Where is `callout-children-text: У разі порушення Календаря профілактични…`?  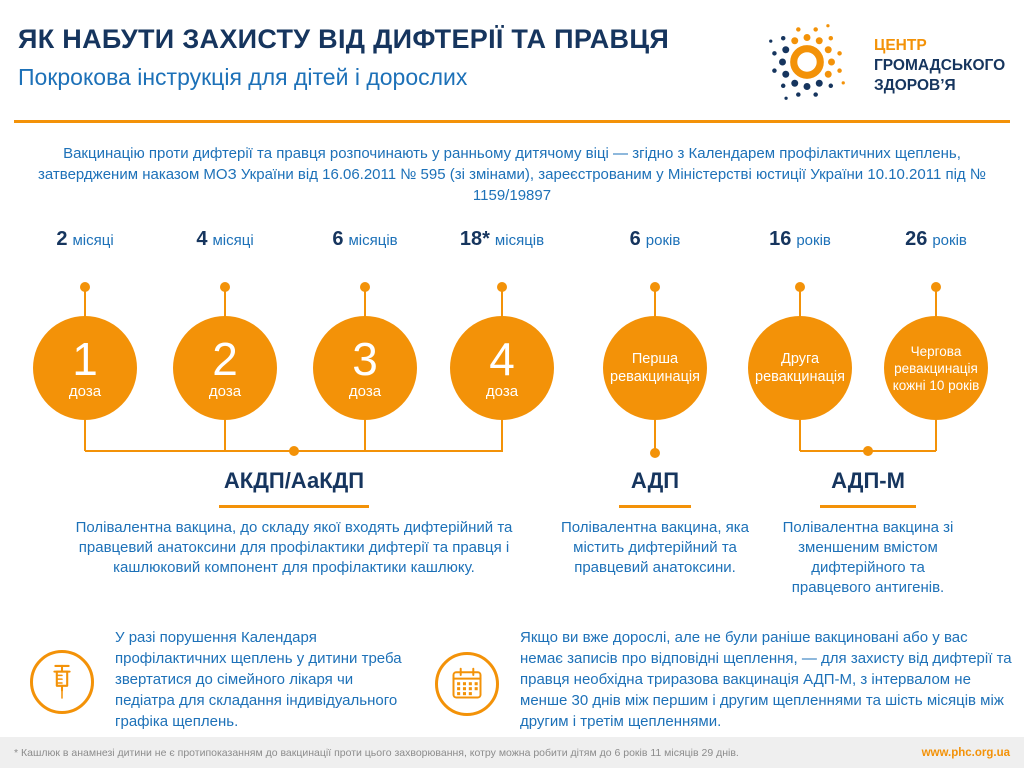
callout-children-text: У разі порушення Календаря профілактични… is located at coordinates (258, 679).